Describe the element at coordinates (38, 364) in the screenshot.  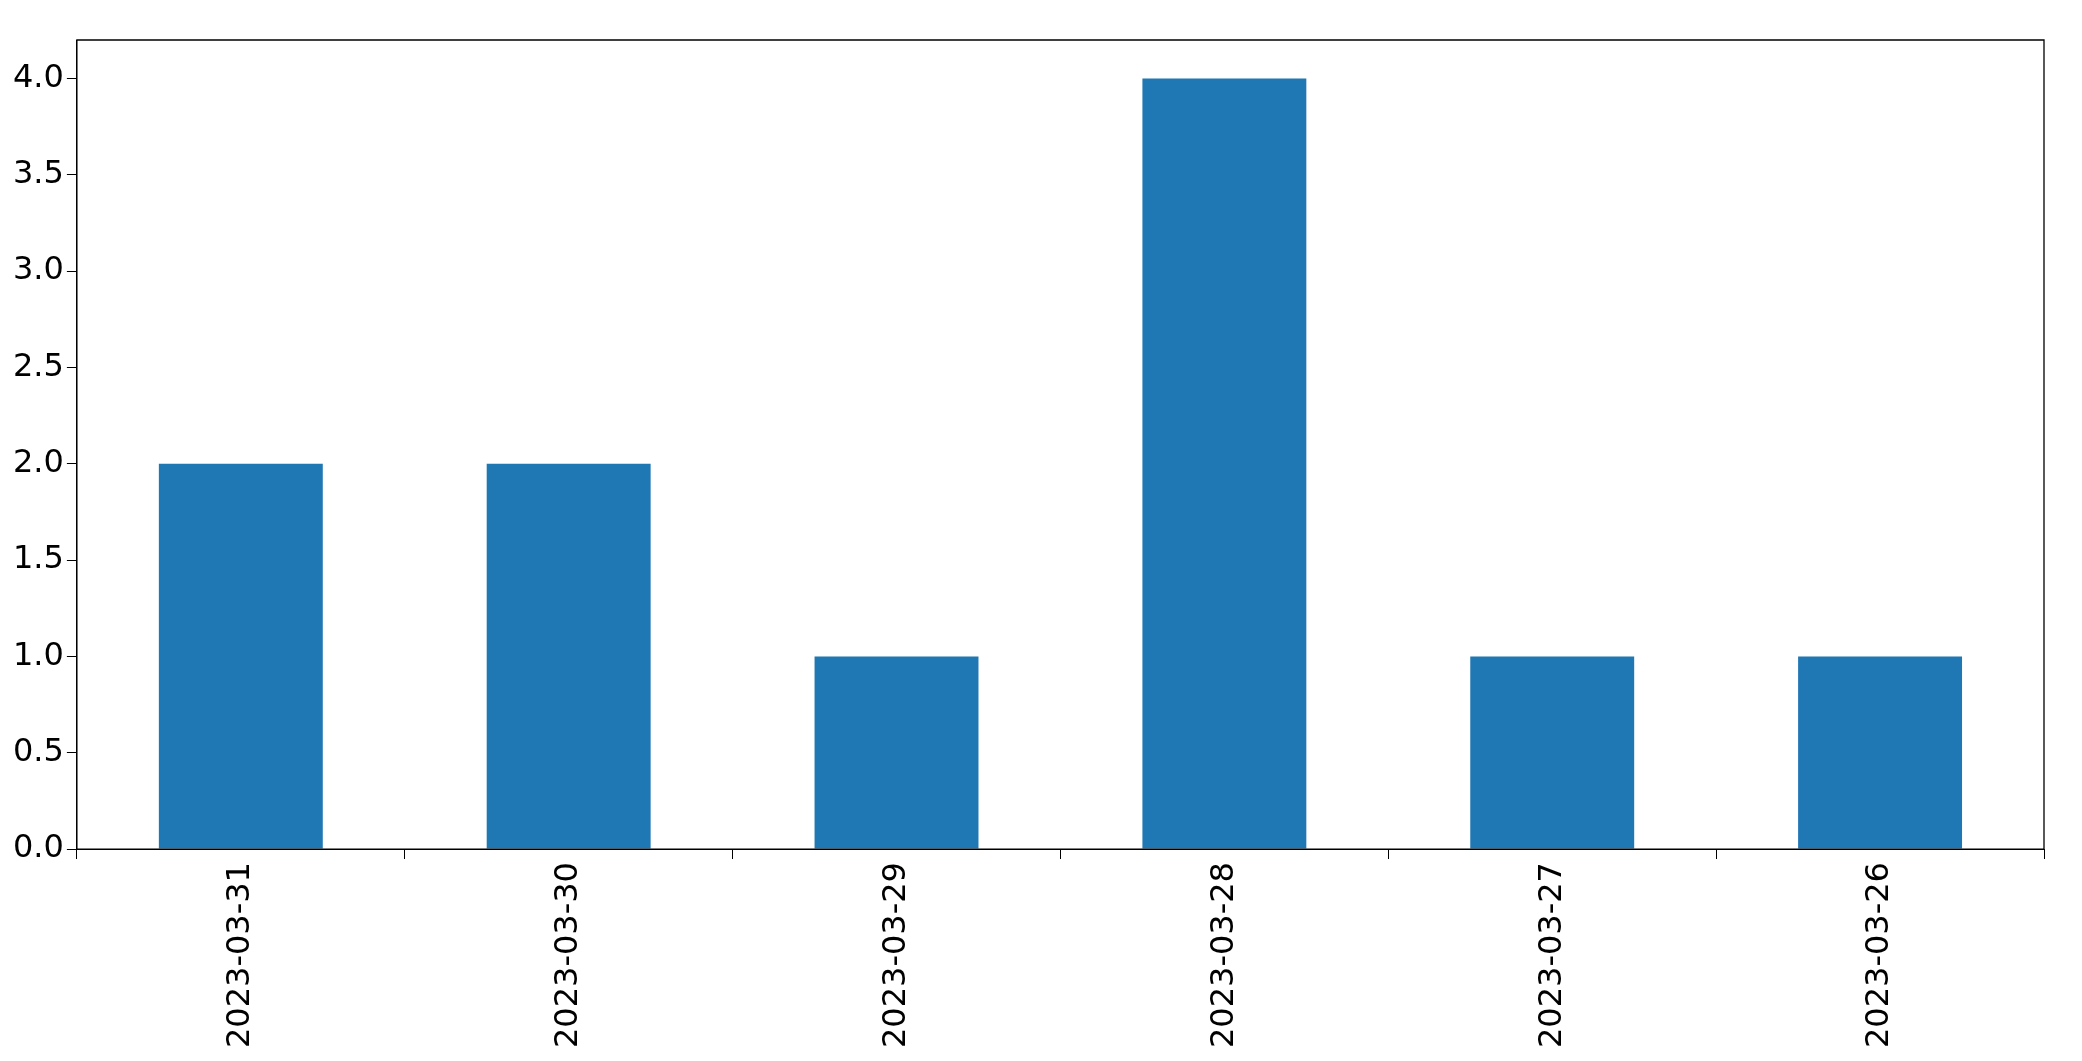
I see `y-tick-label: 2.5` at that location.